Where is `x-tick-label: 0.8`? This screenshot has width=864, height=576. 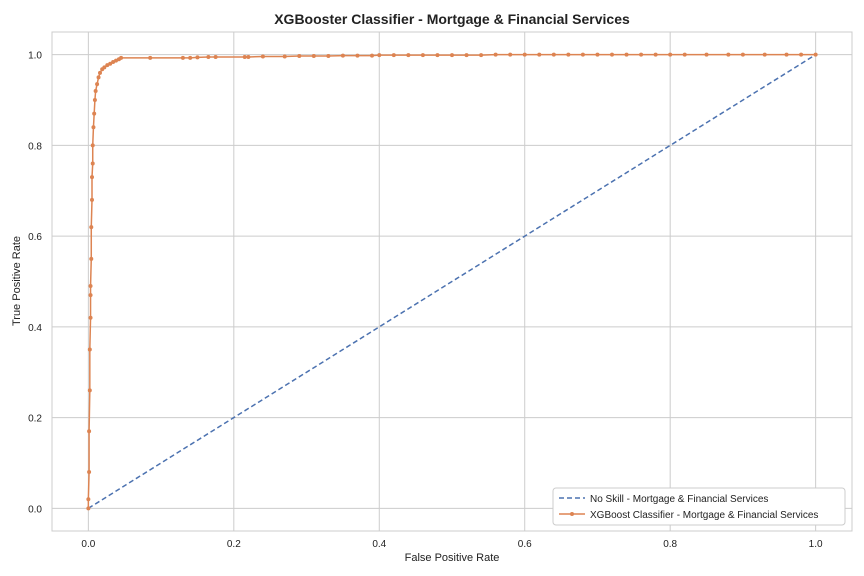 x-tick-label: 0.8 is located at coordinates (670, 544).